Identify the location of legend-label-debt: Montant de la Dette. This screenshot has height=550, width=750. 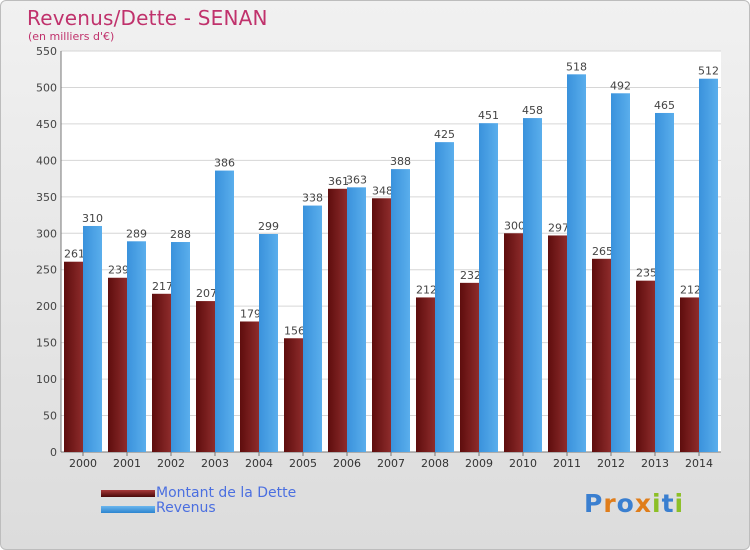
(226, 493).